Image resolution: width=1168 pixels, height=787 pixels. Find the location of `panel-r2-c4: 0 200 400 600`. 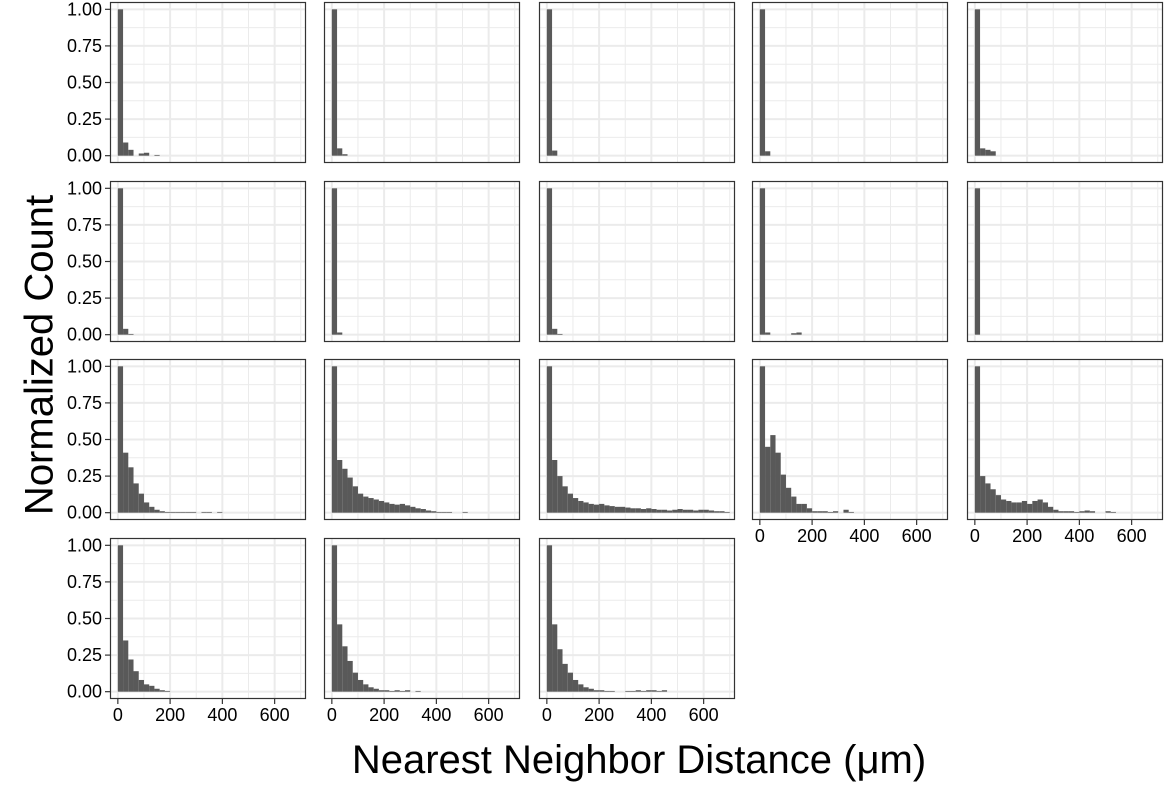

panel-r2-c4: 0 200 400 600 is located at coordinates (1065, 452).